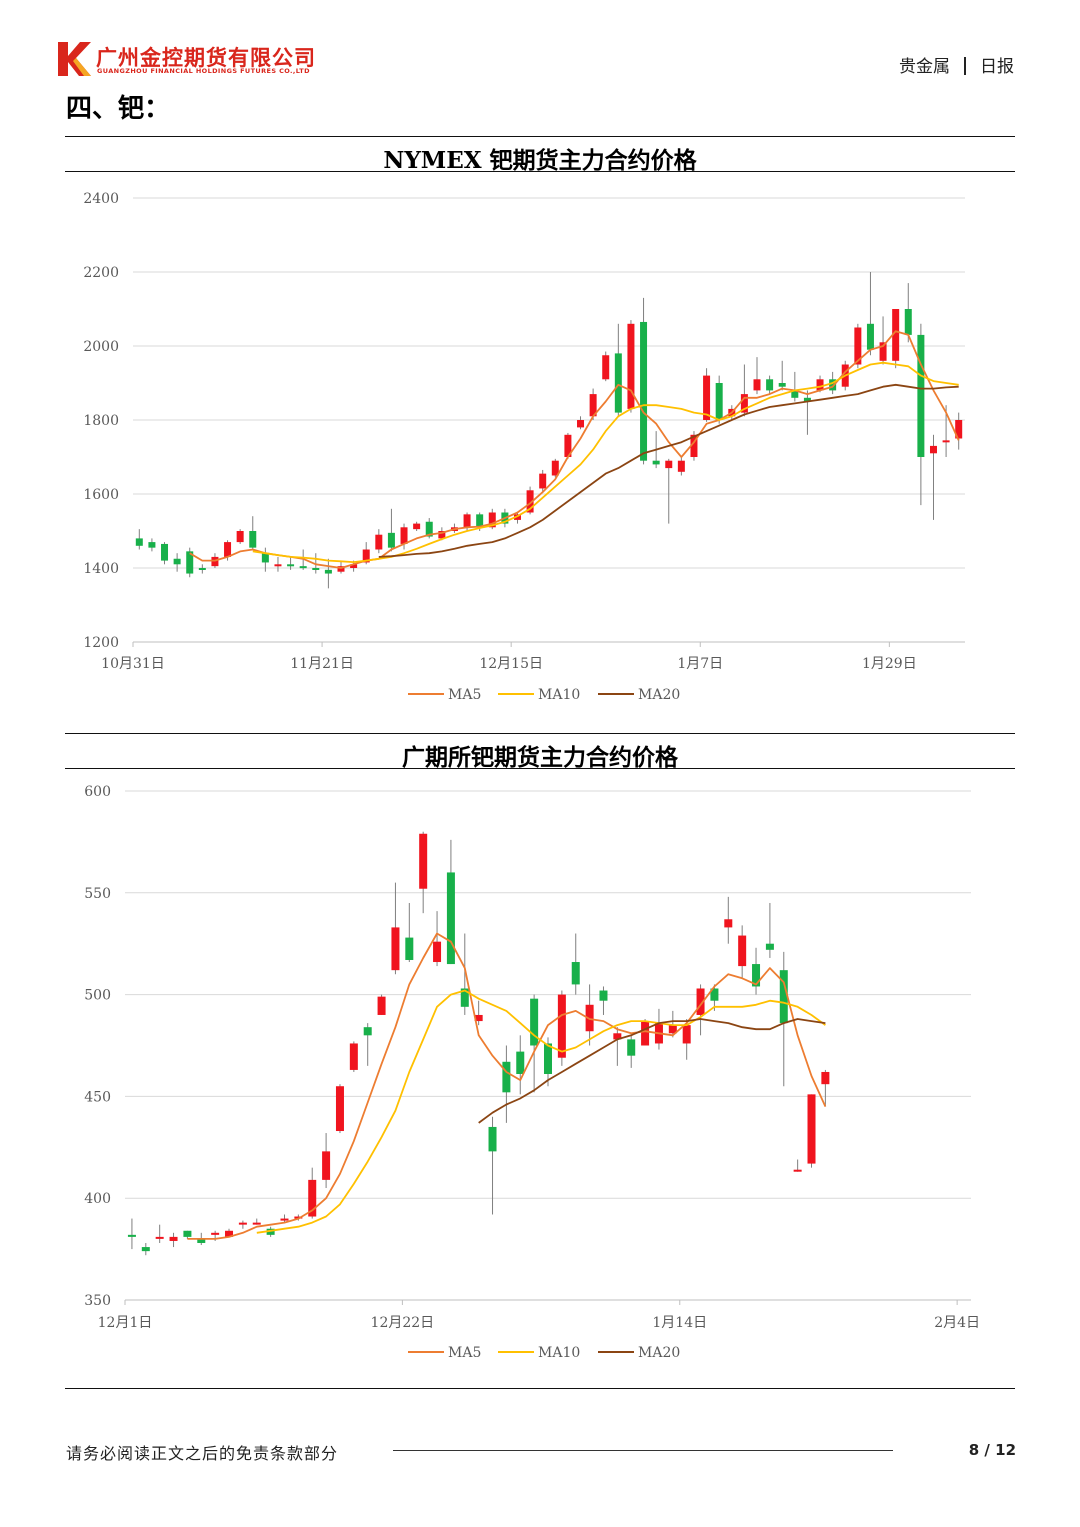  Describe the element at coordinates (957, 1323) in the screenshot. I see `x-tick-label: 2月4日` at that location.